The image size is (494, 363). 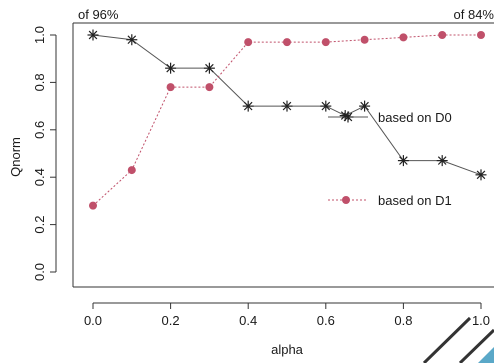 What do you see at coordinates (39, 177) in the screenshot?
I see `y-tick-label: 0.4` at bounding box center [39, 177].